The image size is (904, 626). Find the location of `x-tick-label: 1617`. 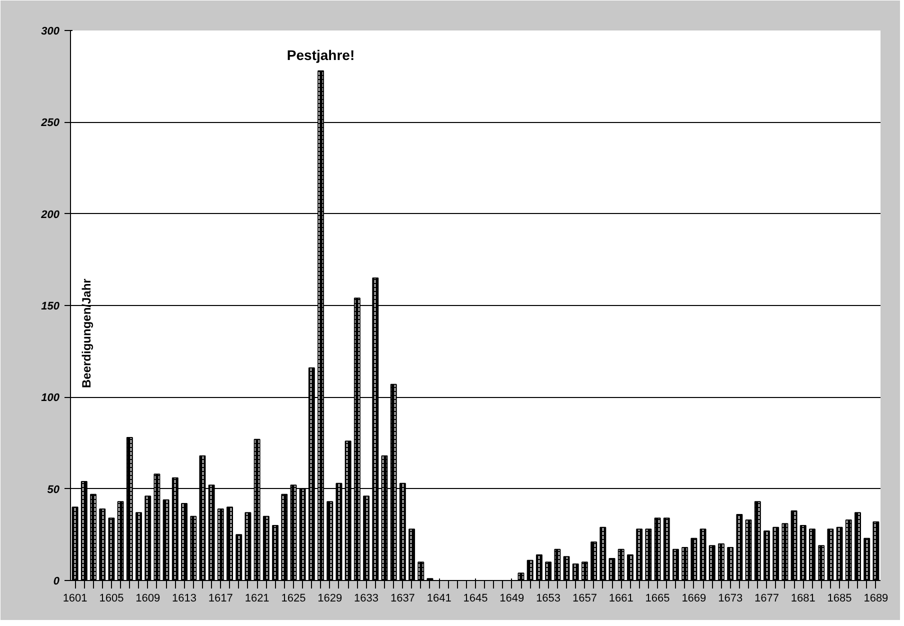

x-tick-label: 1617 is located at coordinates (220, 598).